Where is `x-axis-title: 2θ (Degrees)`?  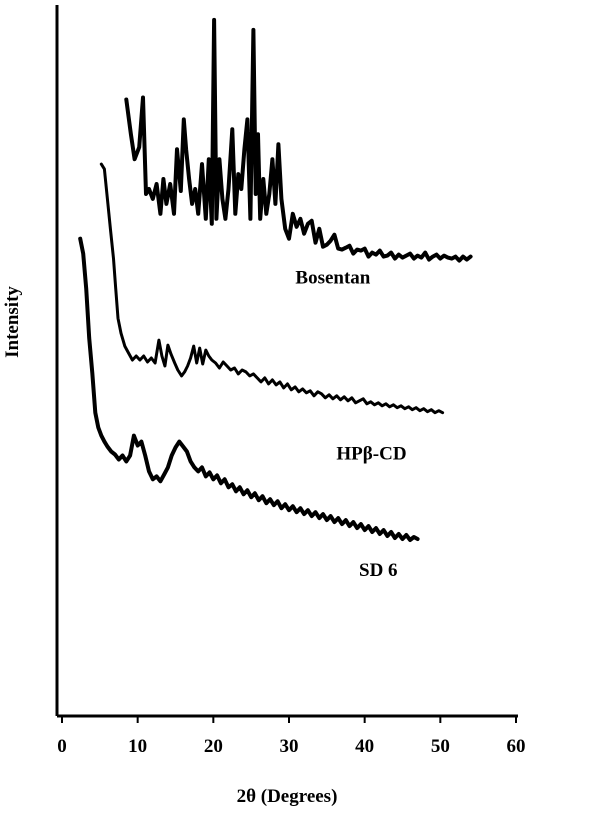 x-axis-title: 2θ (Degrees) is located at coordinates (287, 796).